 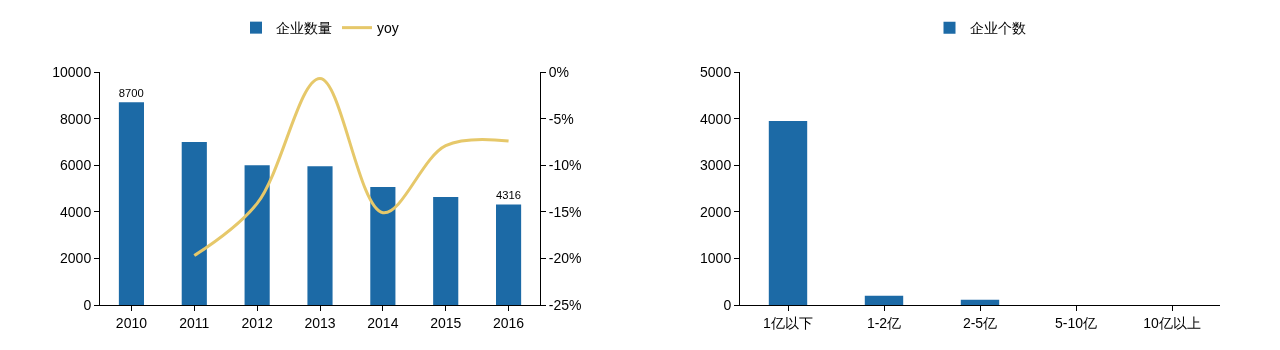 I want to click on data-label: 4316, so click(x=508, y=195).